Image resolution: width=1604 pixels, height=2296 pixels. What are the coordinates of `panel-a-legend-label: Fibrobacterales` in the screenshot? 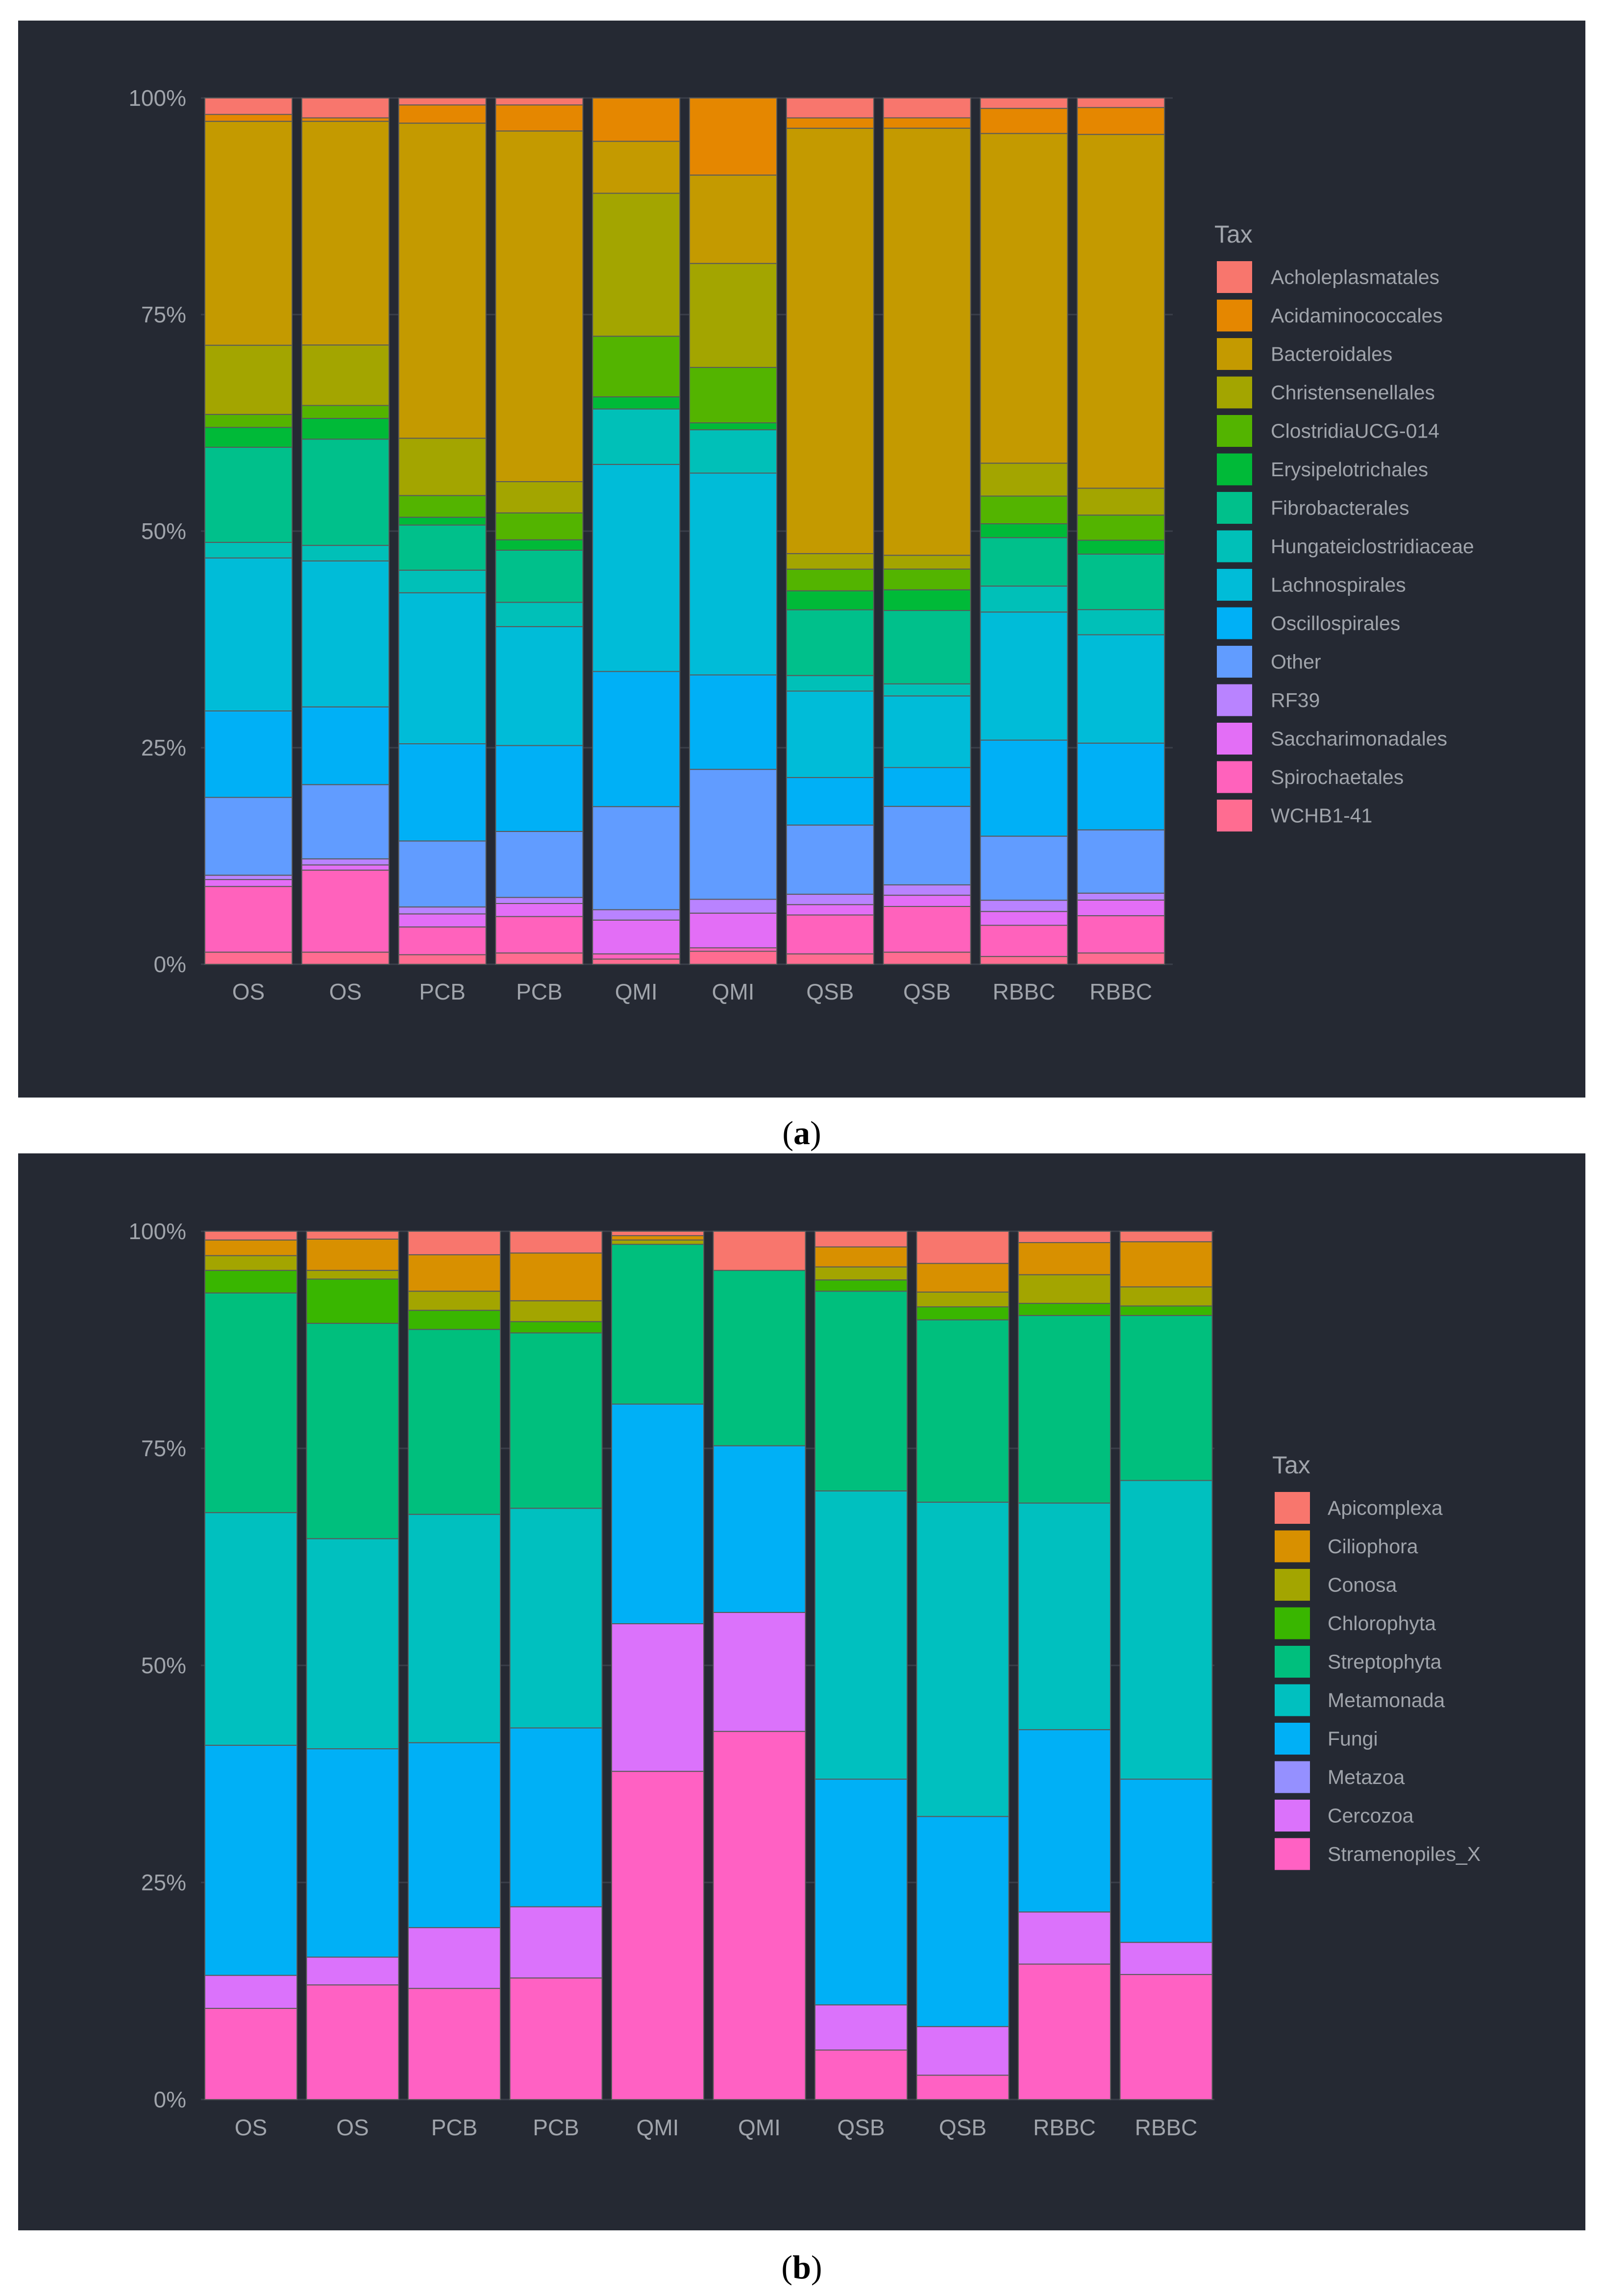 It's located at (1340, 508).